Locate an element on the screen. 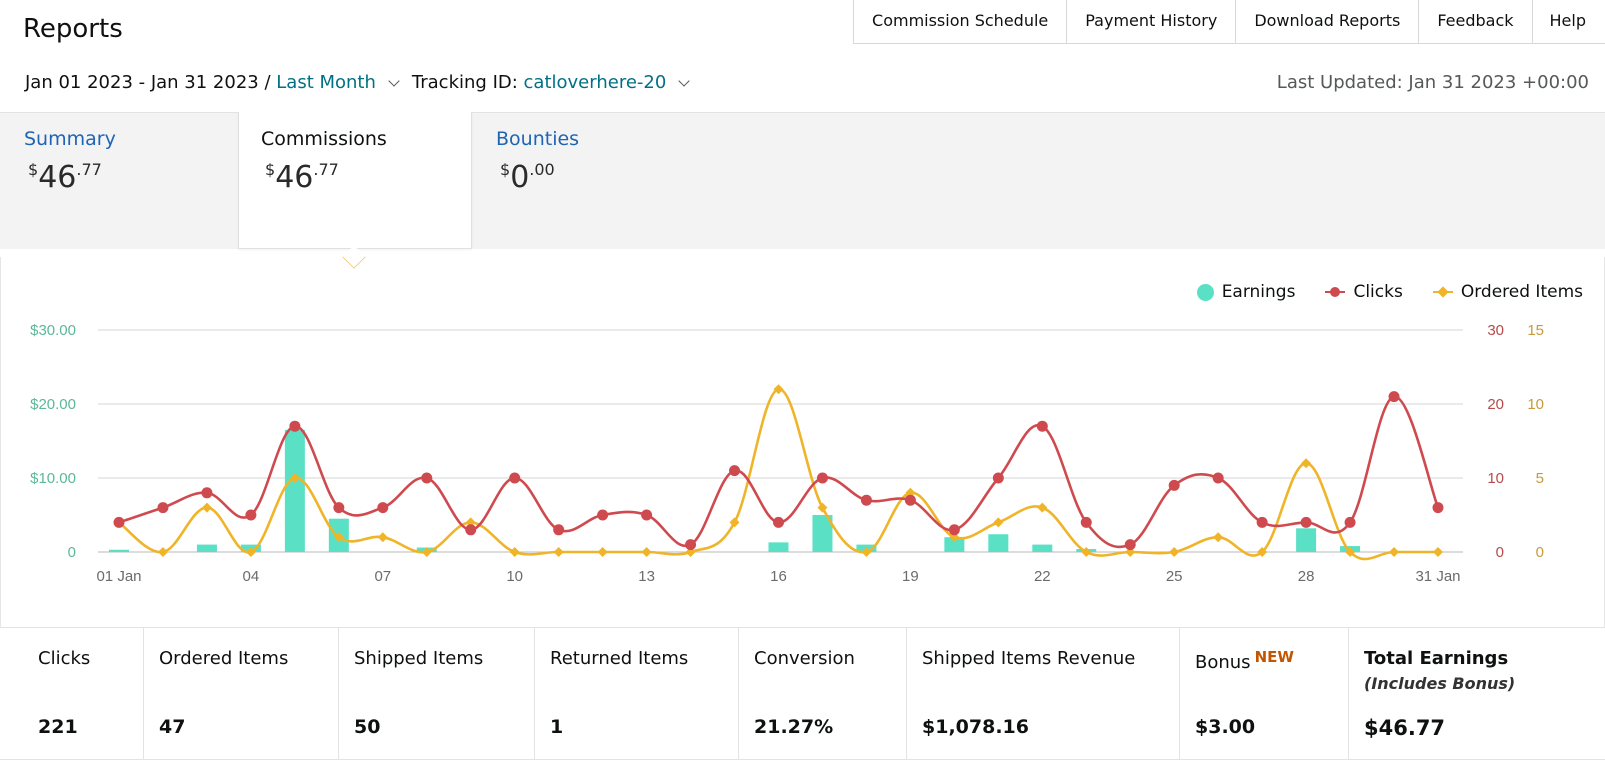 The width and height of the screenshot is (1605, 780). nav-download-reports: Download Reports is located at coordinates (1328, 21).